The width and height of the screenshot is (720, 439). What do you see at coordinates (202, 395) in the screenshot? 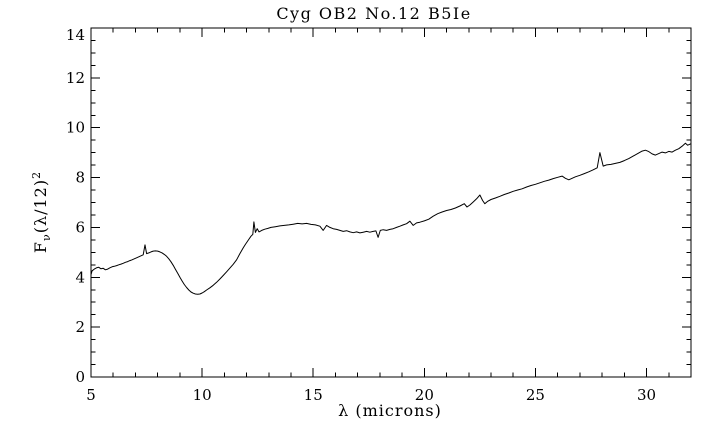
I see `x-tick-label: 10` at bounding box center [202, 395].